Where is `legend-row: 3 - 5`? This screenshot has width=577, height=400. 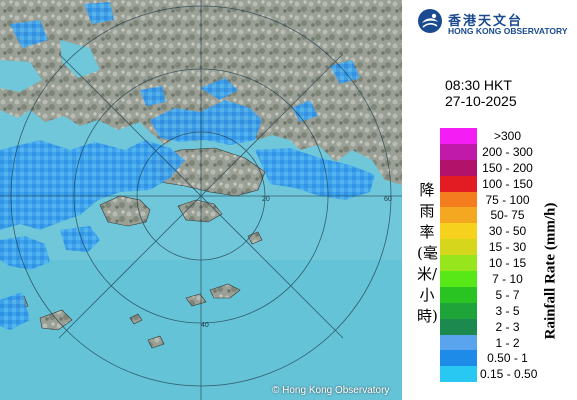 legend-row: 3 - 5 is located at coordinates (508, 310).